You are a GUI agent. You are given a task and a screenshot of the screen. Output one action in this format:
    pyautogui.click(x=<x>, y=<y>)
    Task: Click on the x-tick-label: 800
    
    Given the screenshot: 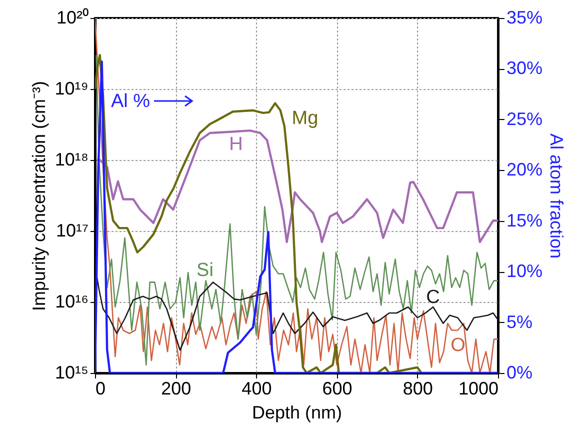 What is the action you would take?
    pyautogui.click(x=417, y=388)
    